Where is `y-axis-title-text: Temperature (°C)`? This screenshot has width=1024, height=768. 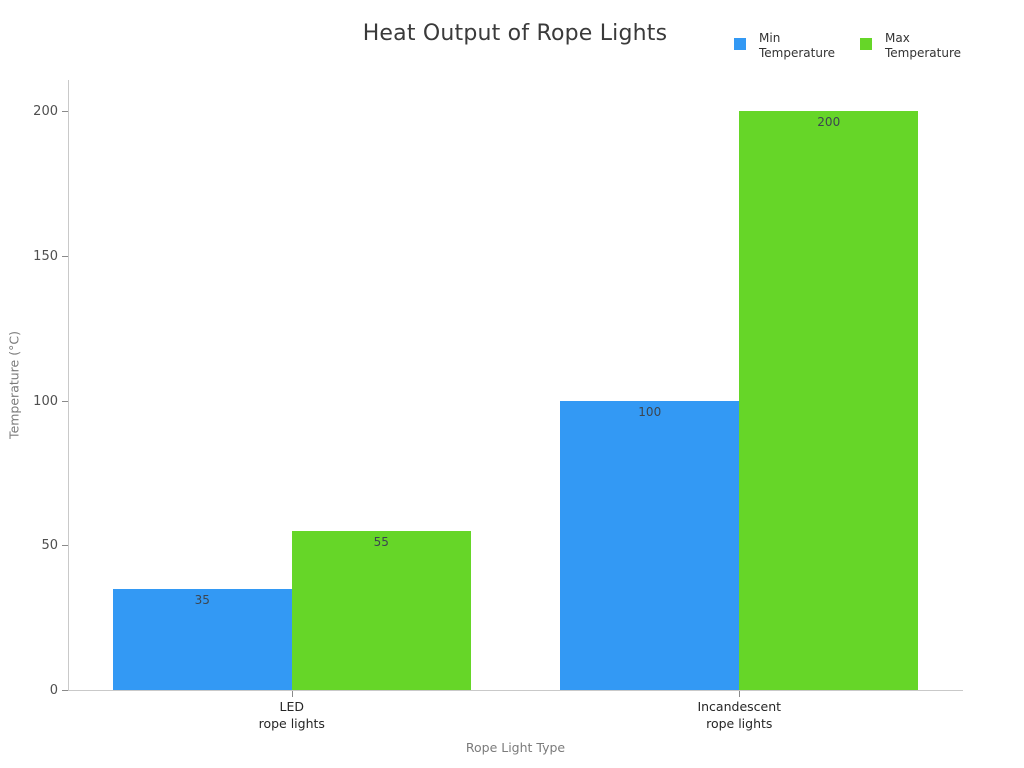 y-axis-title-text: Temperature (°C) is located at coordinates (14, 385).